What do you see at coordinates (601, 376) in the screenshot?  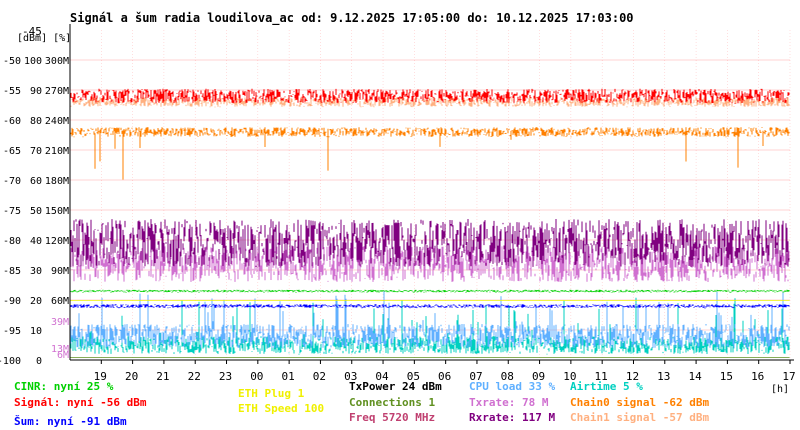 I see `x-tick-label: 11` at bounding box center [601, 376].